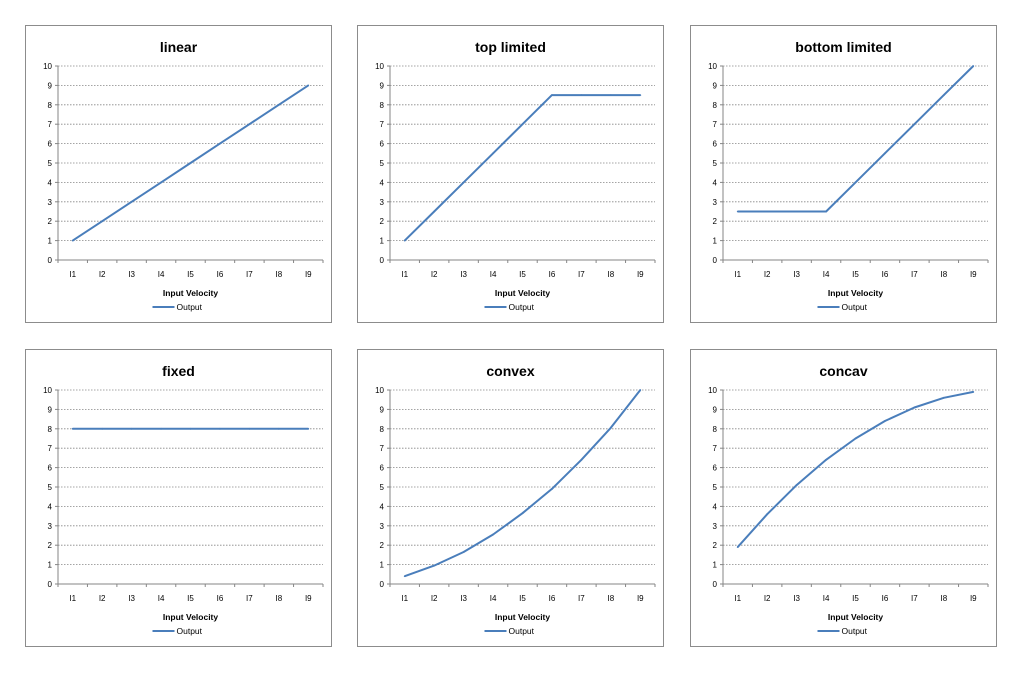 This screenshot has width=1024, height=675. What do you see at coordinates (843, 47) in the screenshot?
I see `chart-title: bottom limited` at bounding box center [843, 47].